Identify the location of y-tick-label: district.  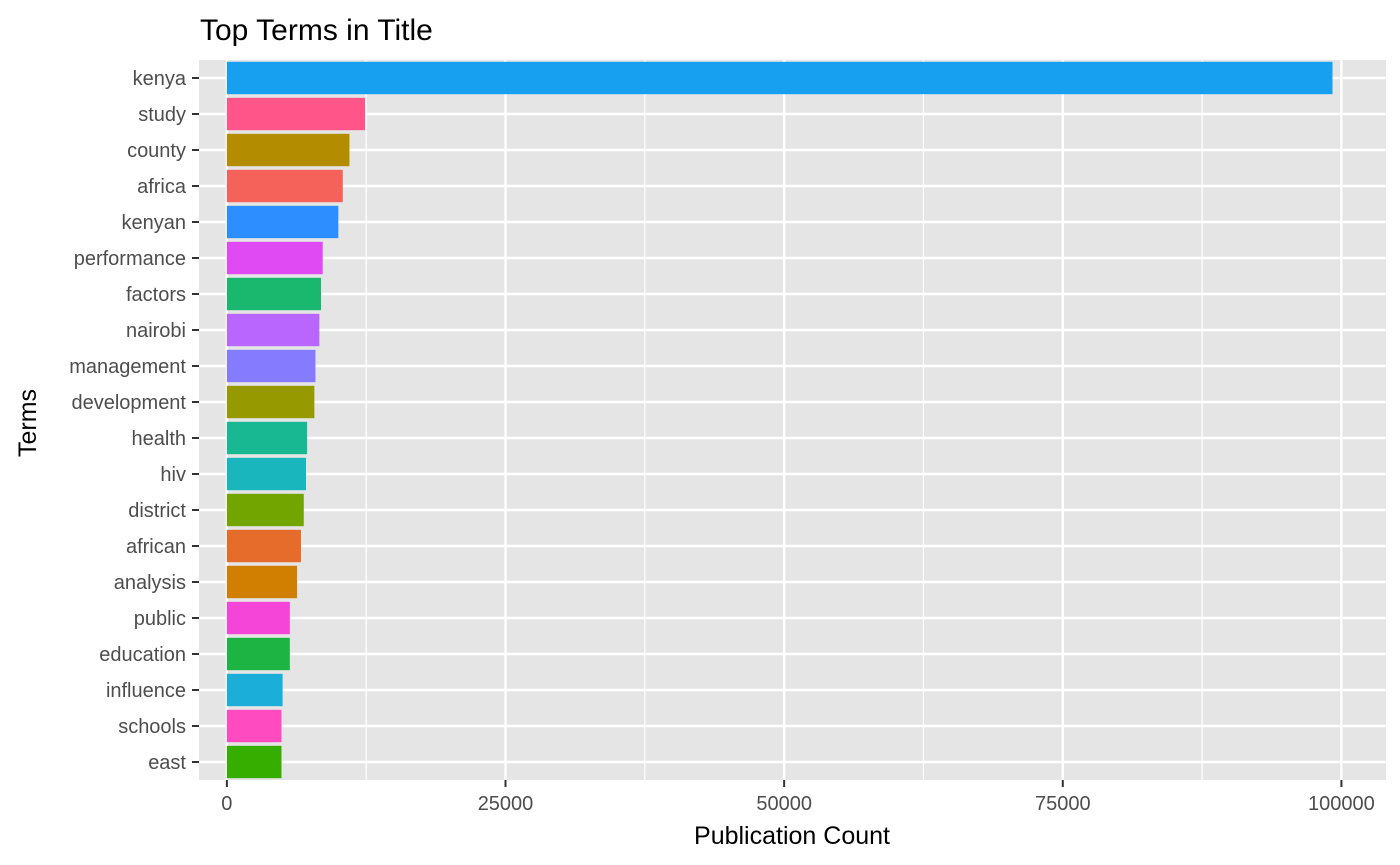
(157, 511).